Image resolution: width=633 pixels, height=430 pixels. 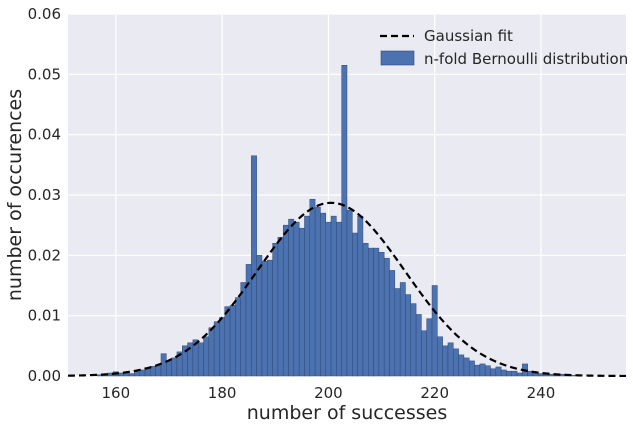 I want to click on legend-histogram-swatch, so click(x=397, y=58).